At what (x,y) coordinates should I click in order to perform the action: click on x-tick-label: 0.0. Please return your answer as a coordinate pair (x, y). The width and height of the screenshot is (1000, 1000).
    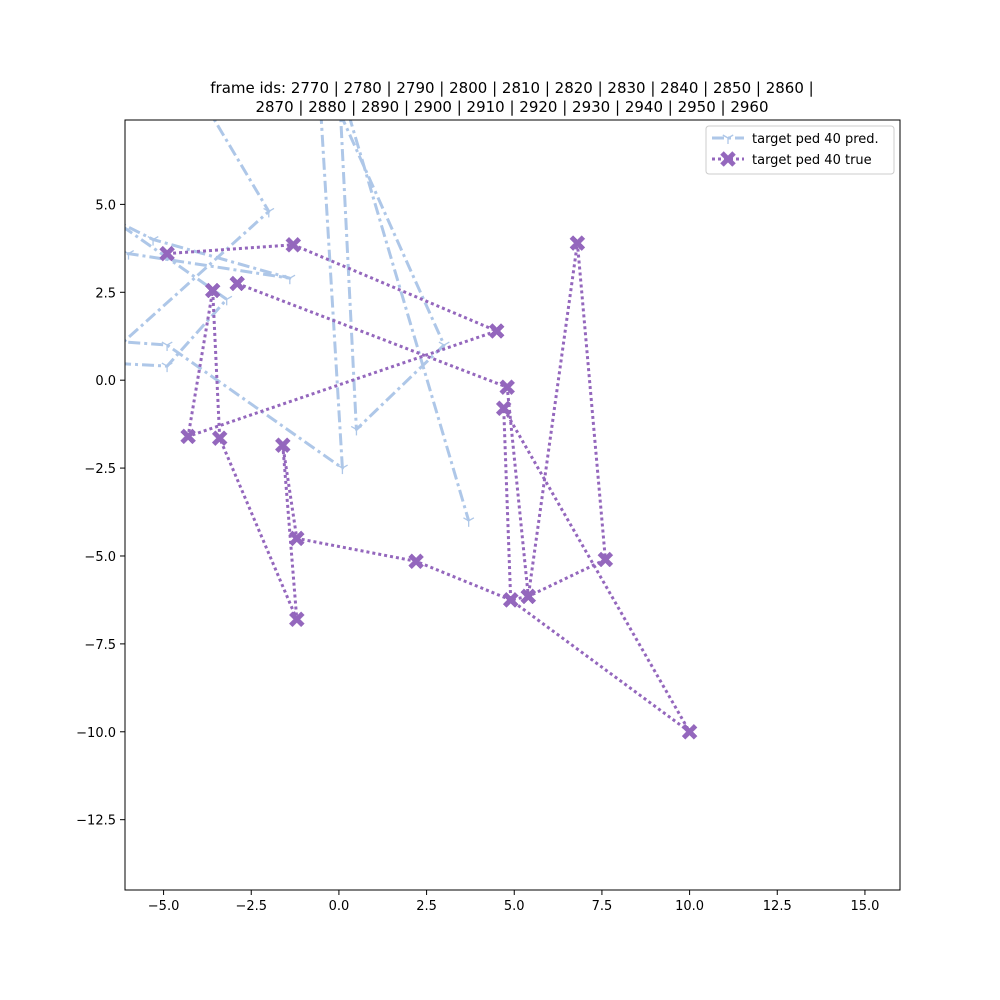
    Looking at the image, I should click on (339, 906).